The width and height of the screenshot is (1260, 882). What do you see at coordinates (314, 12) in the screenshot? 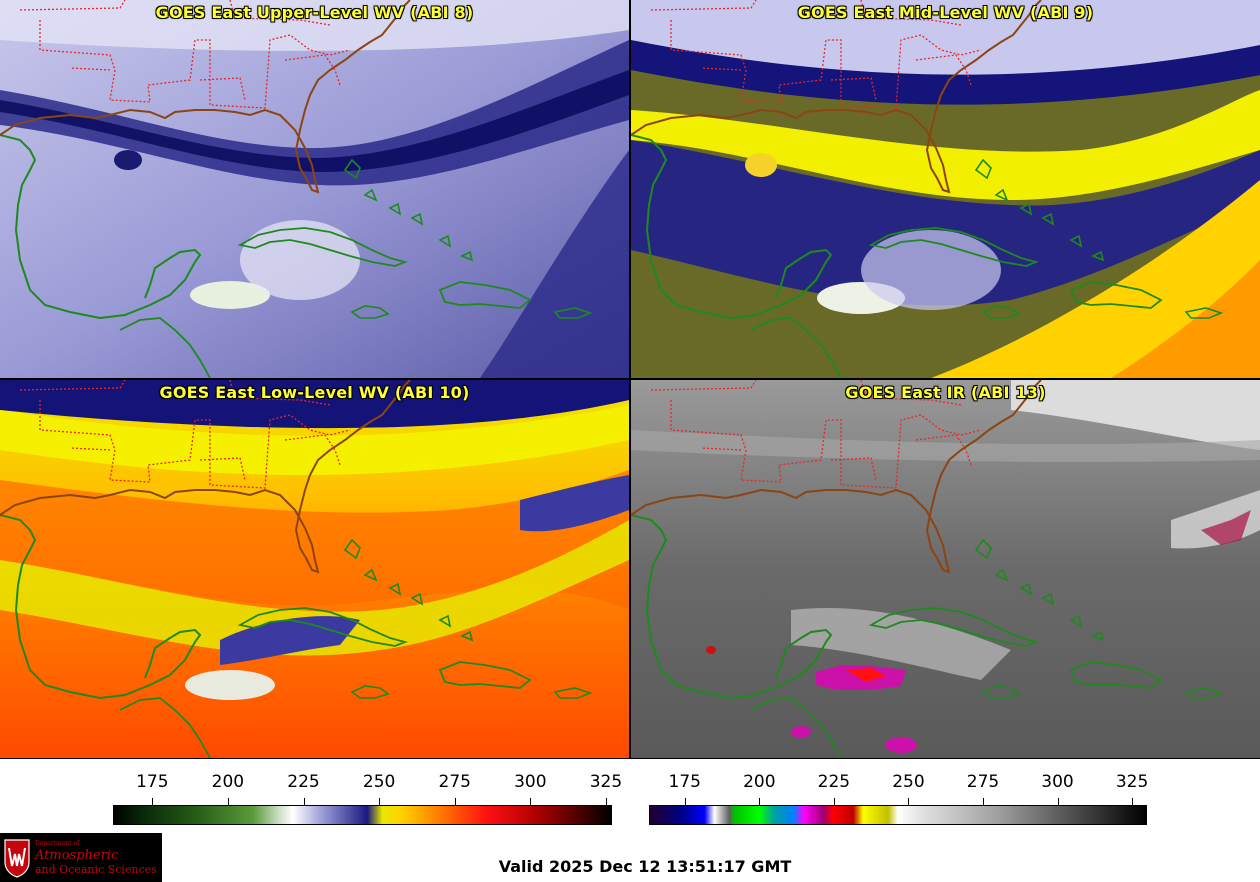
I see `panel-title: GOES East Upper-Level WV (ABI 8)` at bounding box center [314, 12].